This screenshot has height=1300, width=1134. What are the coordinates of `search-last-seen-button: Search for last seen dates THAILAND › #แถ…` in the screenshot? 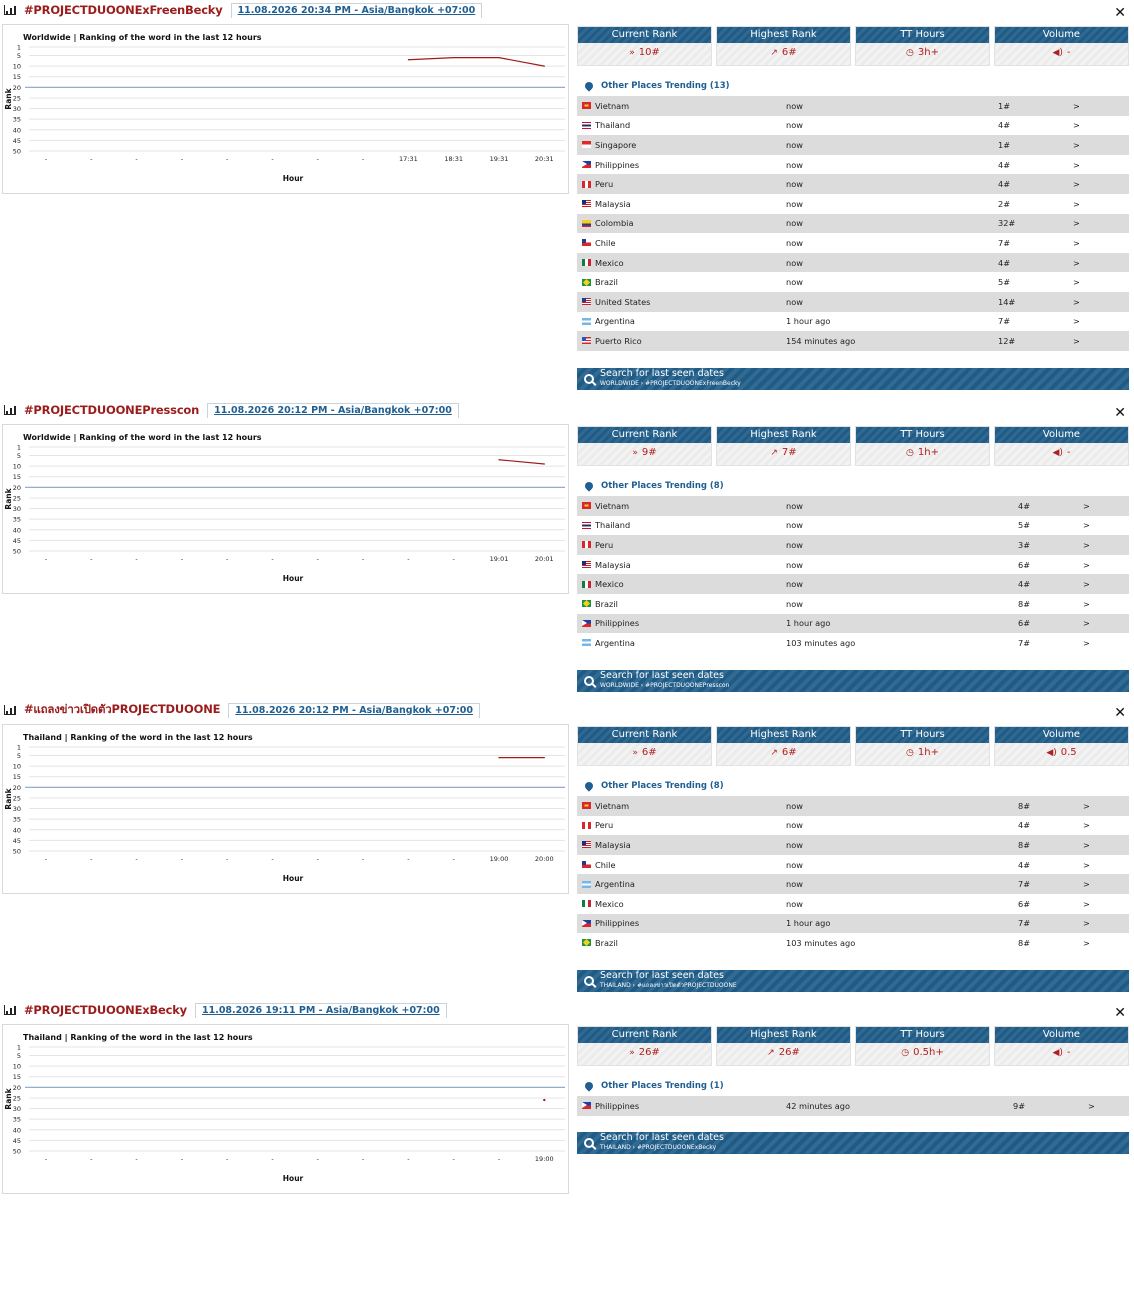 It's located at (853, 981).